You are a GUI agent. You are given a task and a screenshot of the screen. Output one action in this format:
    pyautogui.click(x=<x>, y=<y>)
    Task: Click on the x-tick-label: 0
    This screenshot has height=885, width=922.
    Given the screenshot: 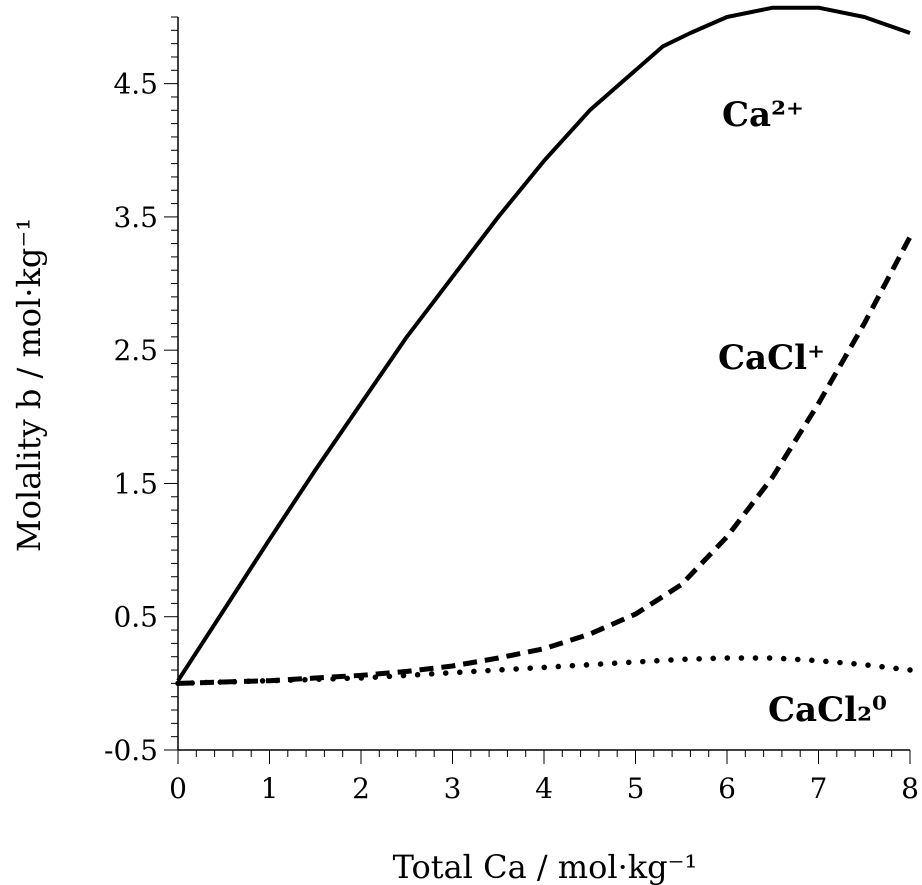 What is the action you would take?
    pyautogui.click(x=178, y=788)
    